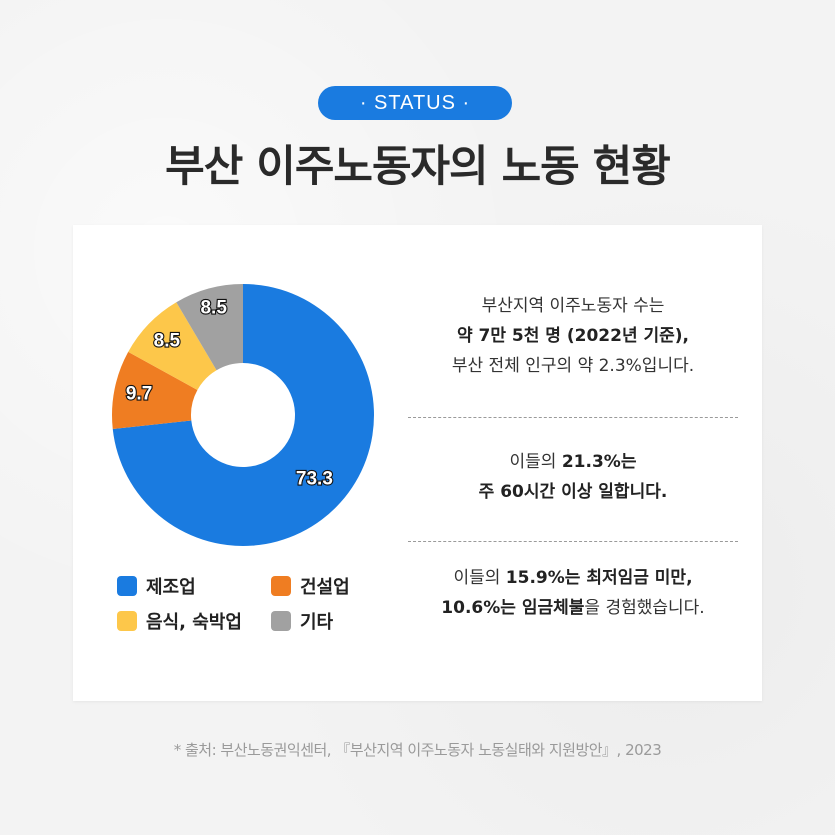  Describe the element at coordinates (317, 622) in the screenshot. I see `legend-label-other: 기타` at that location.